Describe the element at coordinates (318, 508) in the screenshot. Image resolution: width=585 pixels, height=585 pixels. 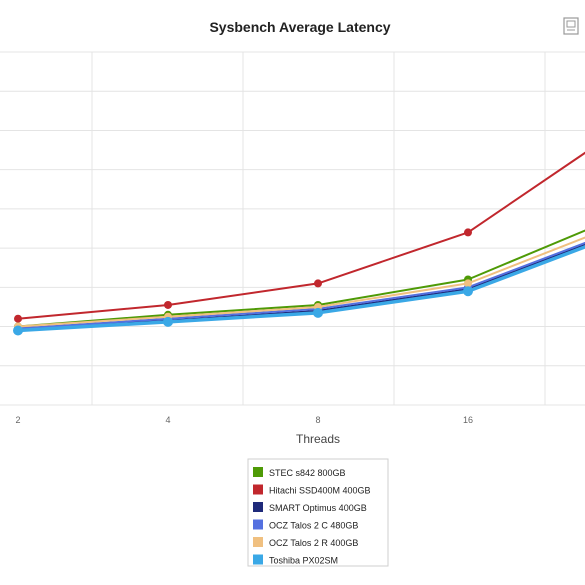
I see `legend-label: SMART Optimus 400GB` at that location.